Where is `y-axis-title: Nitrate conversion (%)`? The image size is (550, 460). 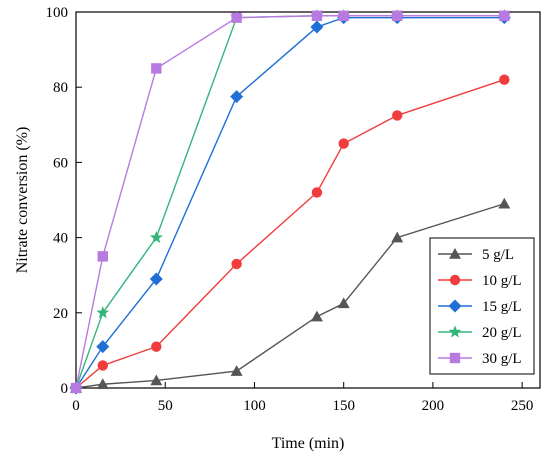
y-axis-title: Nitrate conversion (%) is located at coordinates (22, 200).